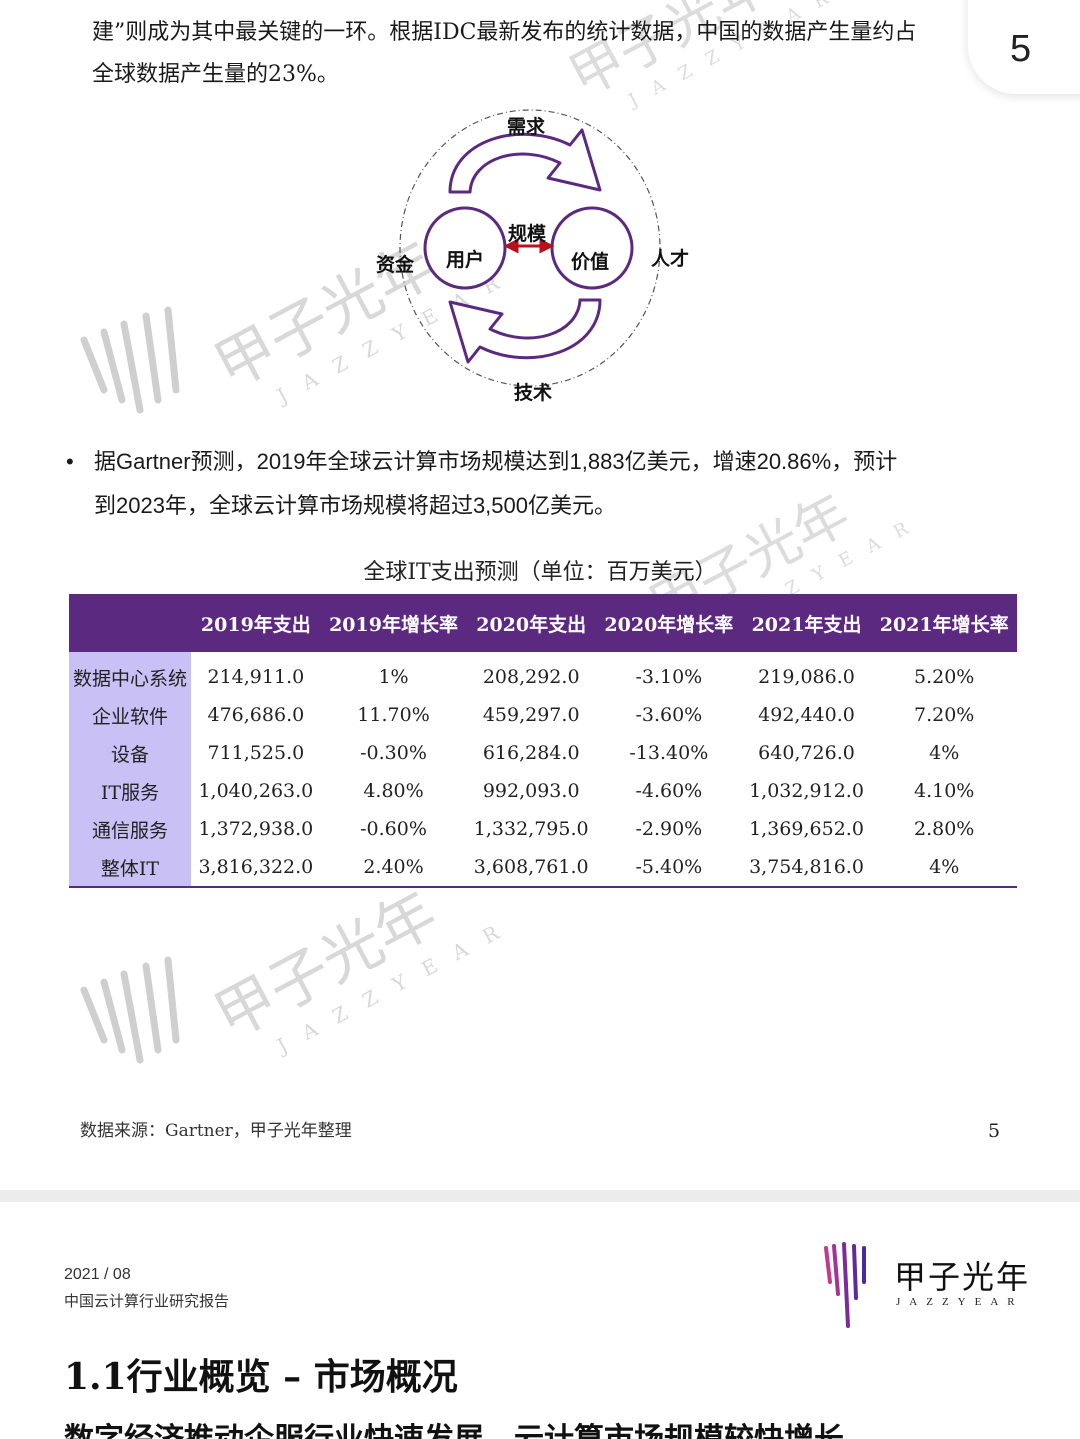  I want to click on table-cell: 476,686.0, so click(256, 715).